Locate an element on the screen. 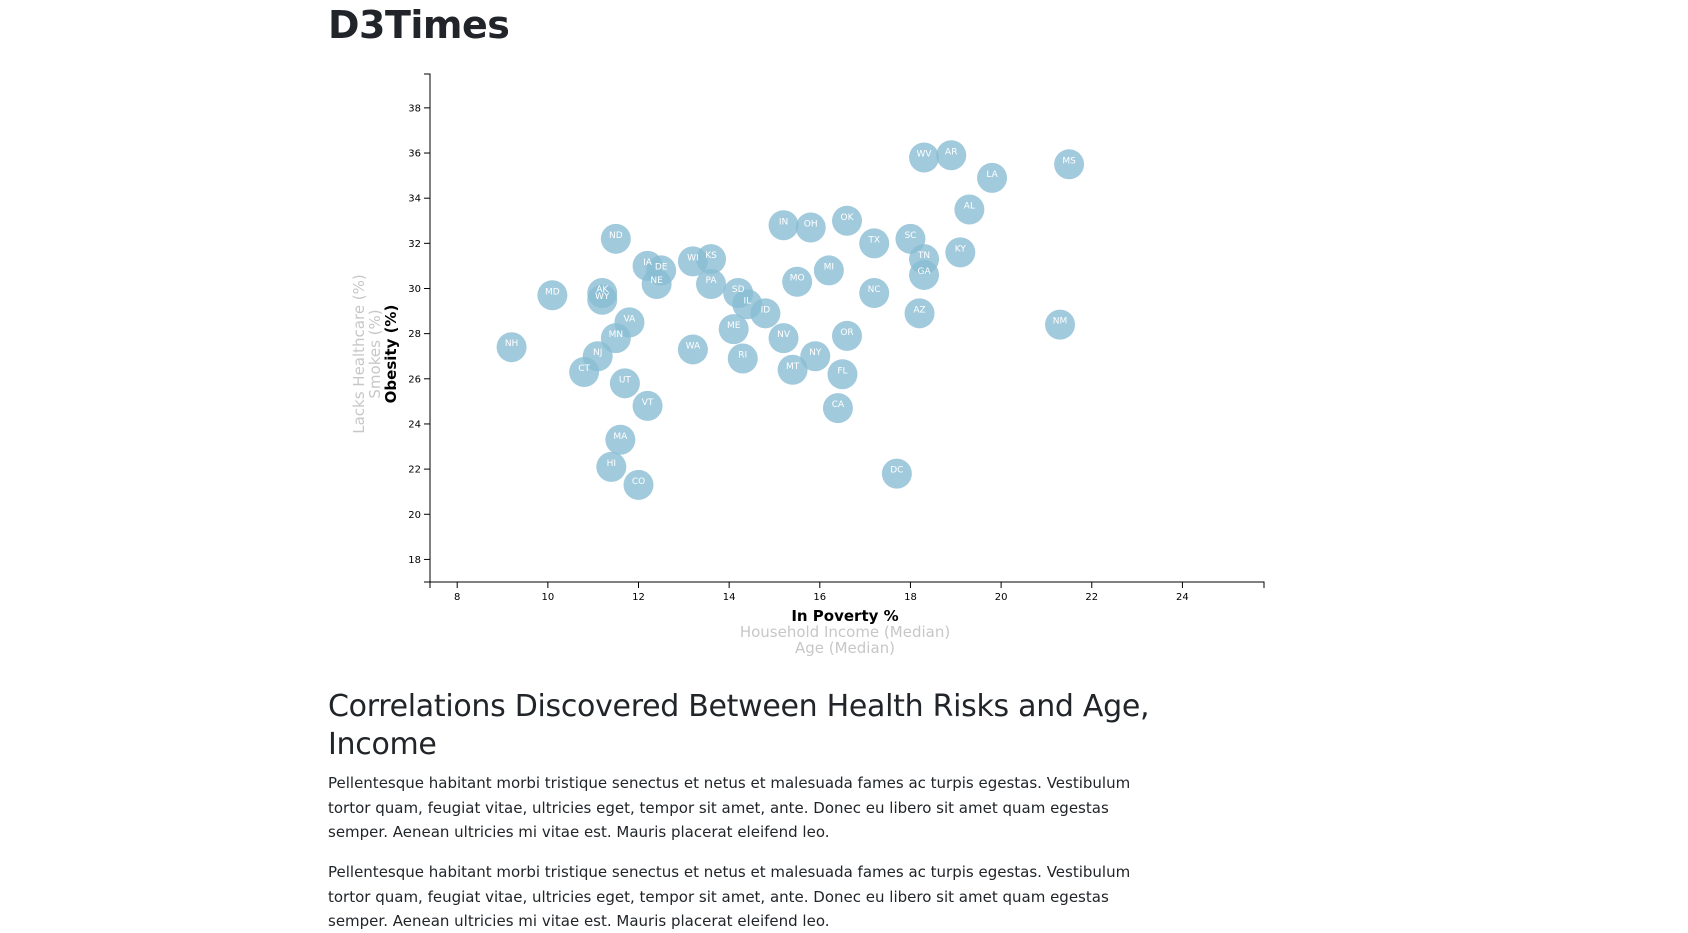 This screenshot has height=933, width=1688. x-tick-label: 22 is located at coordinates (1091, 597).